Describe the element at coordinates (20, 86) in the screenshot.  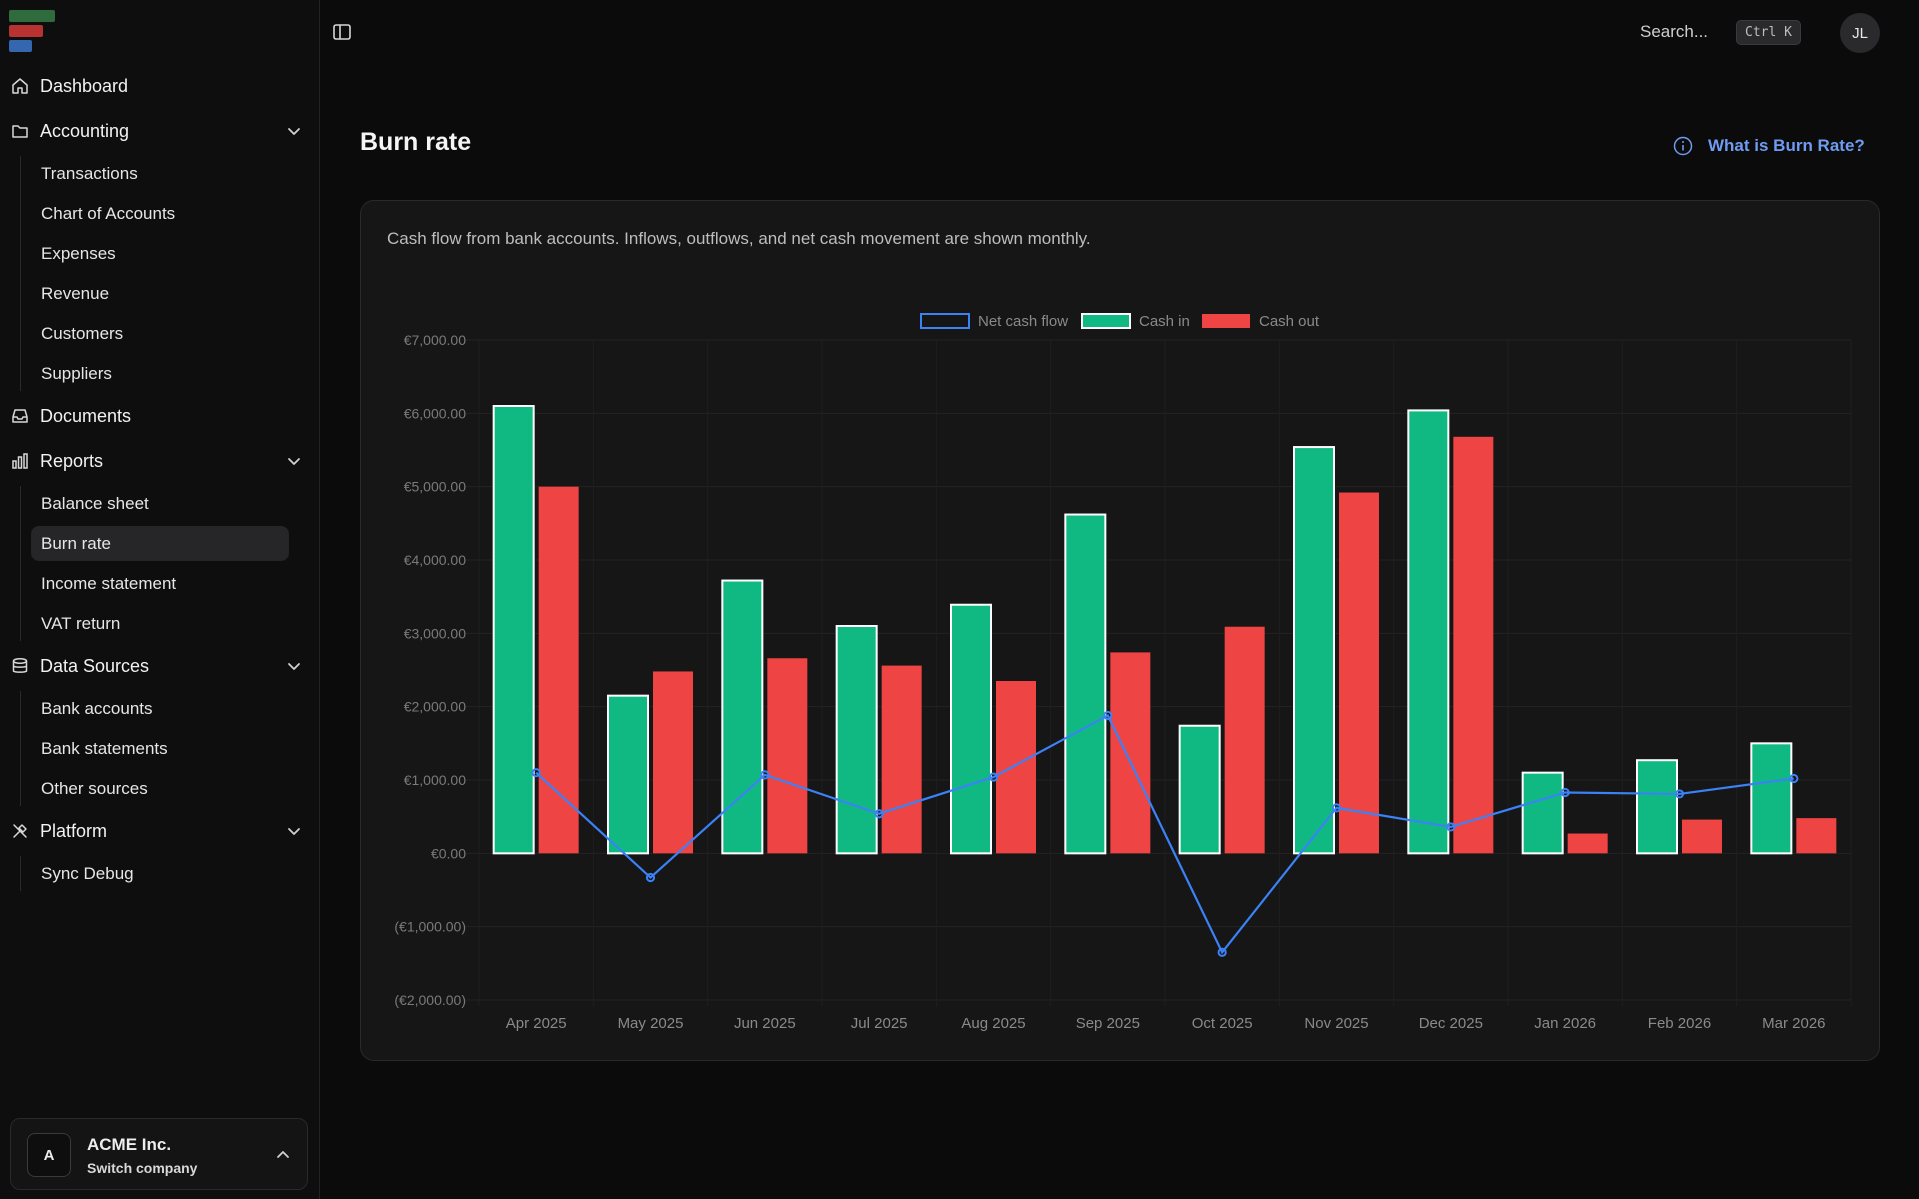
I see `home-icon` at that location.